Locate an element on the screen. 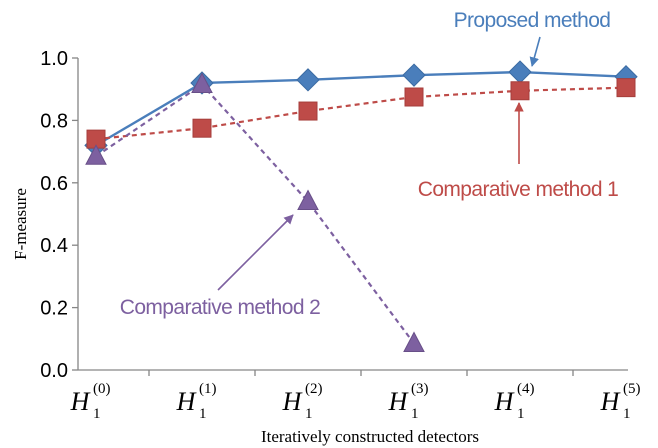 The width and height of the screenshot is (658, 448). x-tick-label: H 1 (1) is located at coordinates (196, 401).